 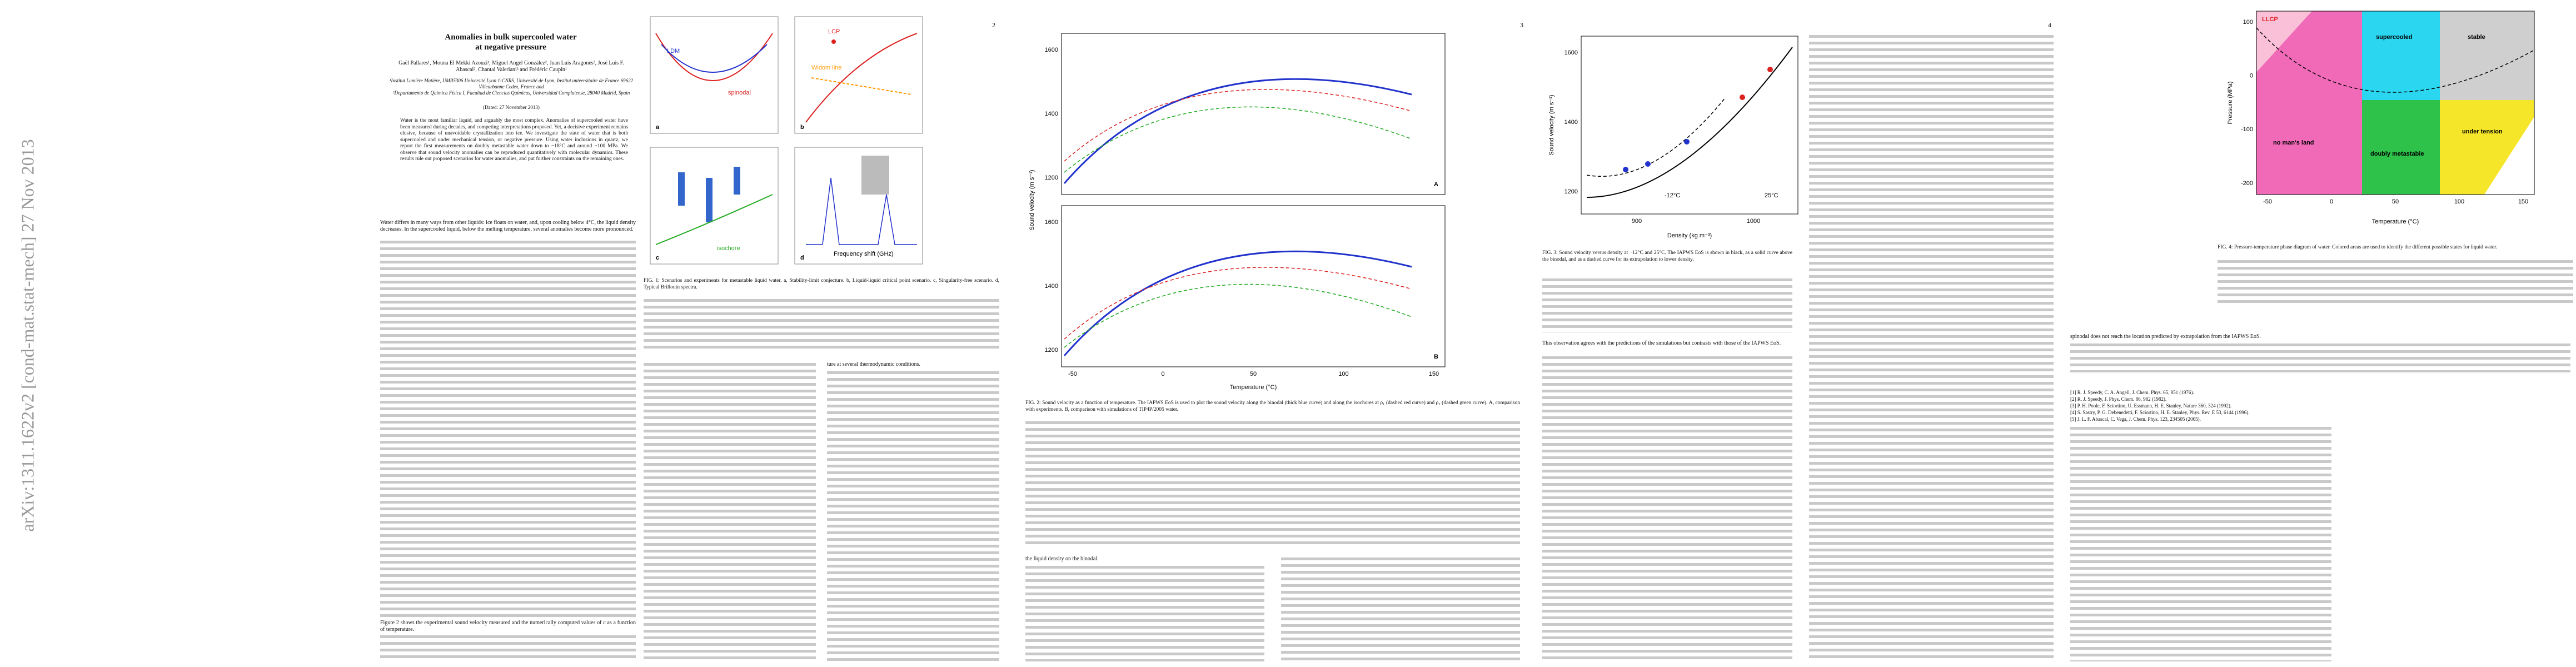 What do you see at coordinates (802, 258) in the screenshot?
I see `panel-label: d` at bounding box center [802, 258].